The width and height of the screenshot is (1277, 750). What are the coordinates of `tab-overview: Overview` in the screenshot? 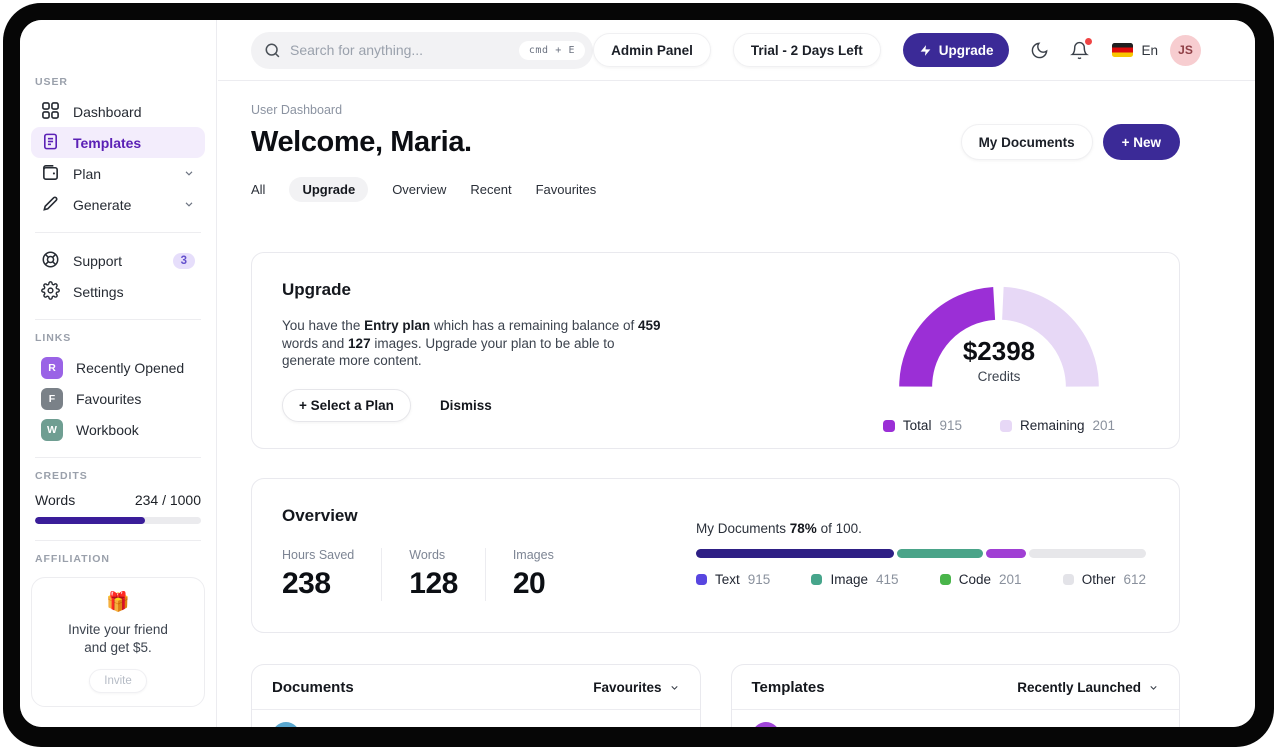 It's located at (419, 189).